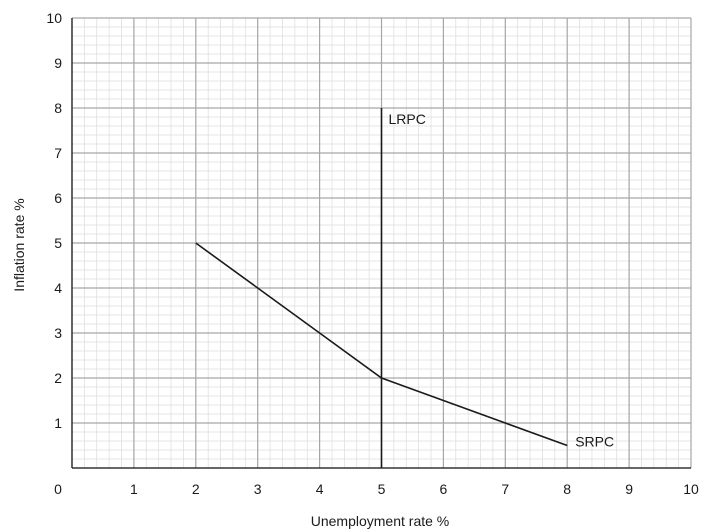  What do you see at coordinates (58, 333) in the screenshot?
I see `y-tick-label: 3` at bounding box center [58, 333].